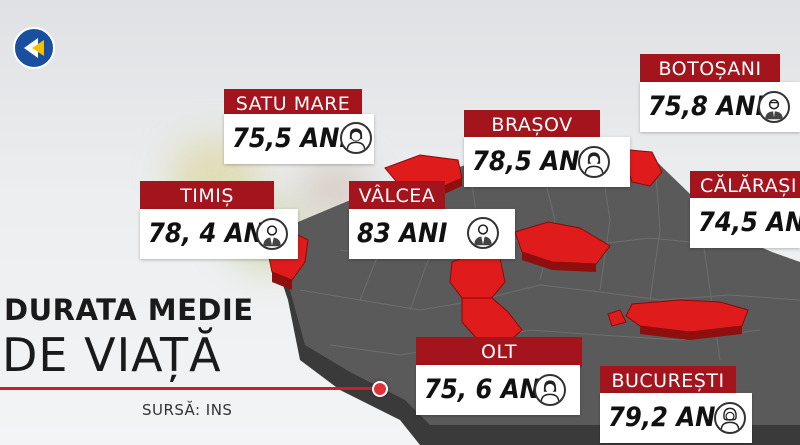 This screenshot has width=800, height=445. Describe the element at coordinates (129, 310) in the screenshot. I see `page-title: DURATA MEDIE` at that location.